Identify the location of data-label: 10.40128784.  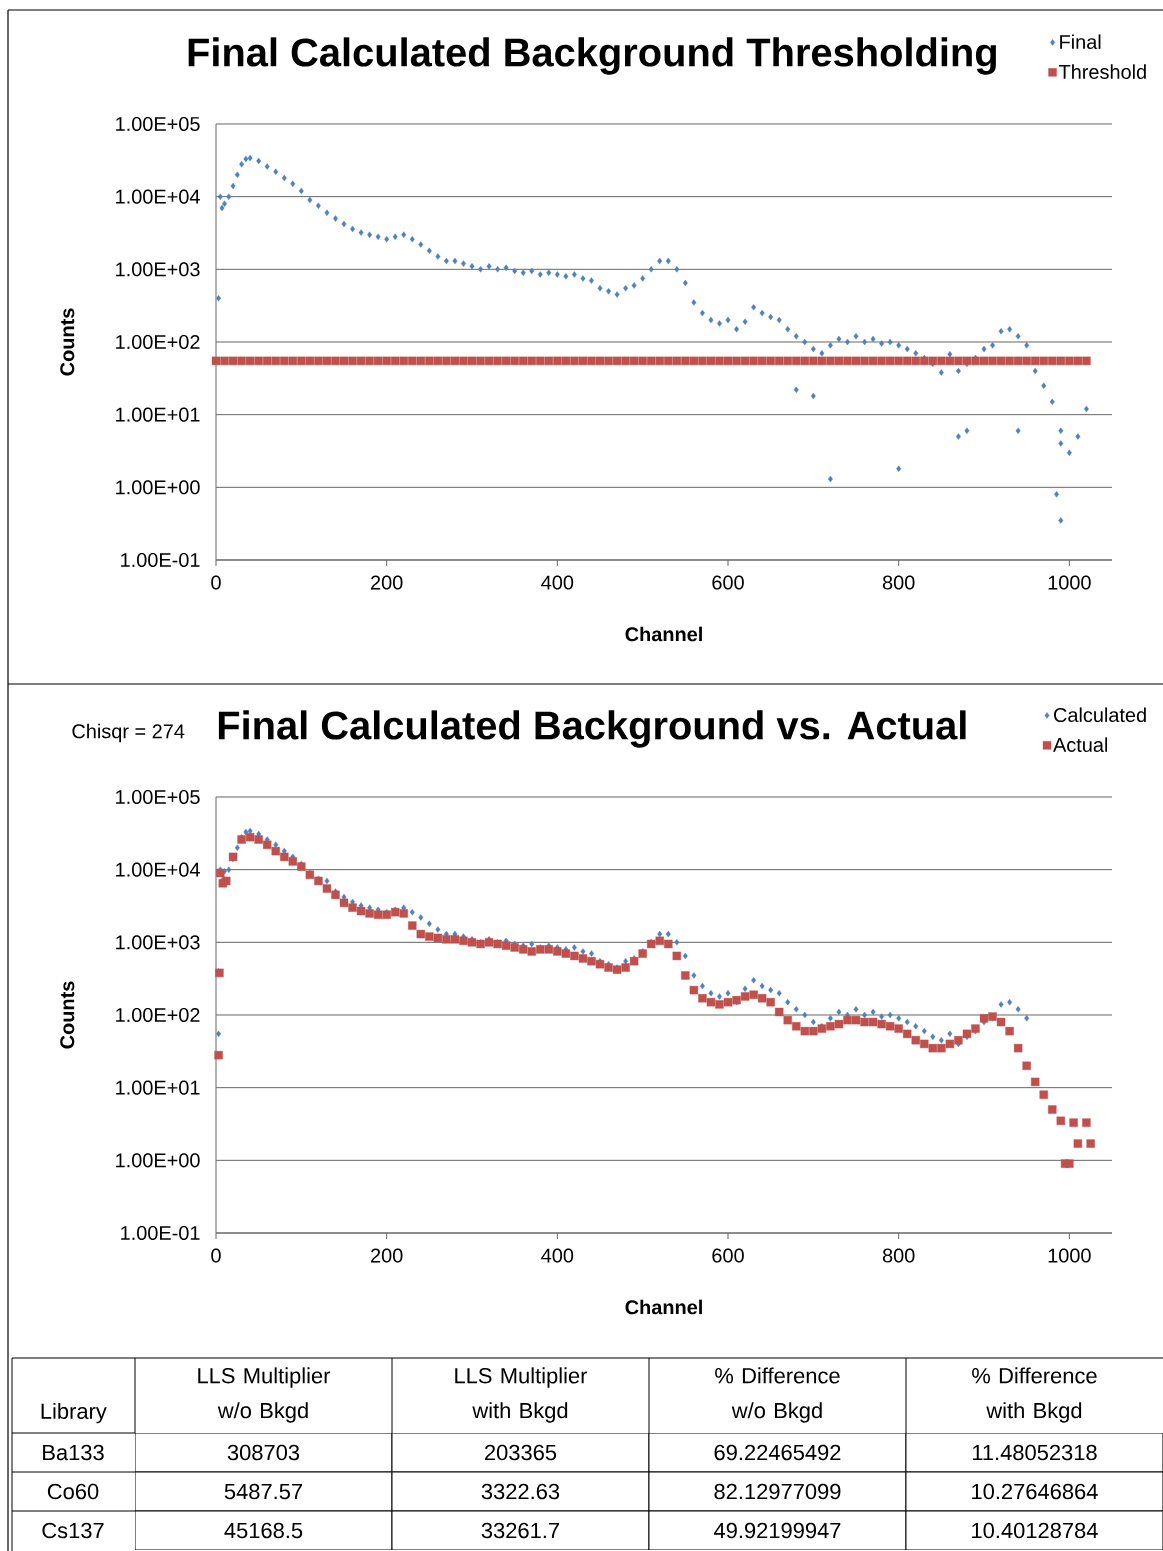
(1035, 1530).